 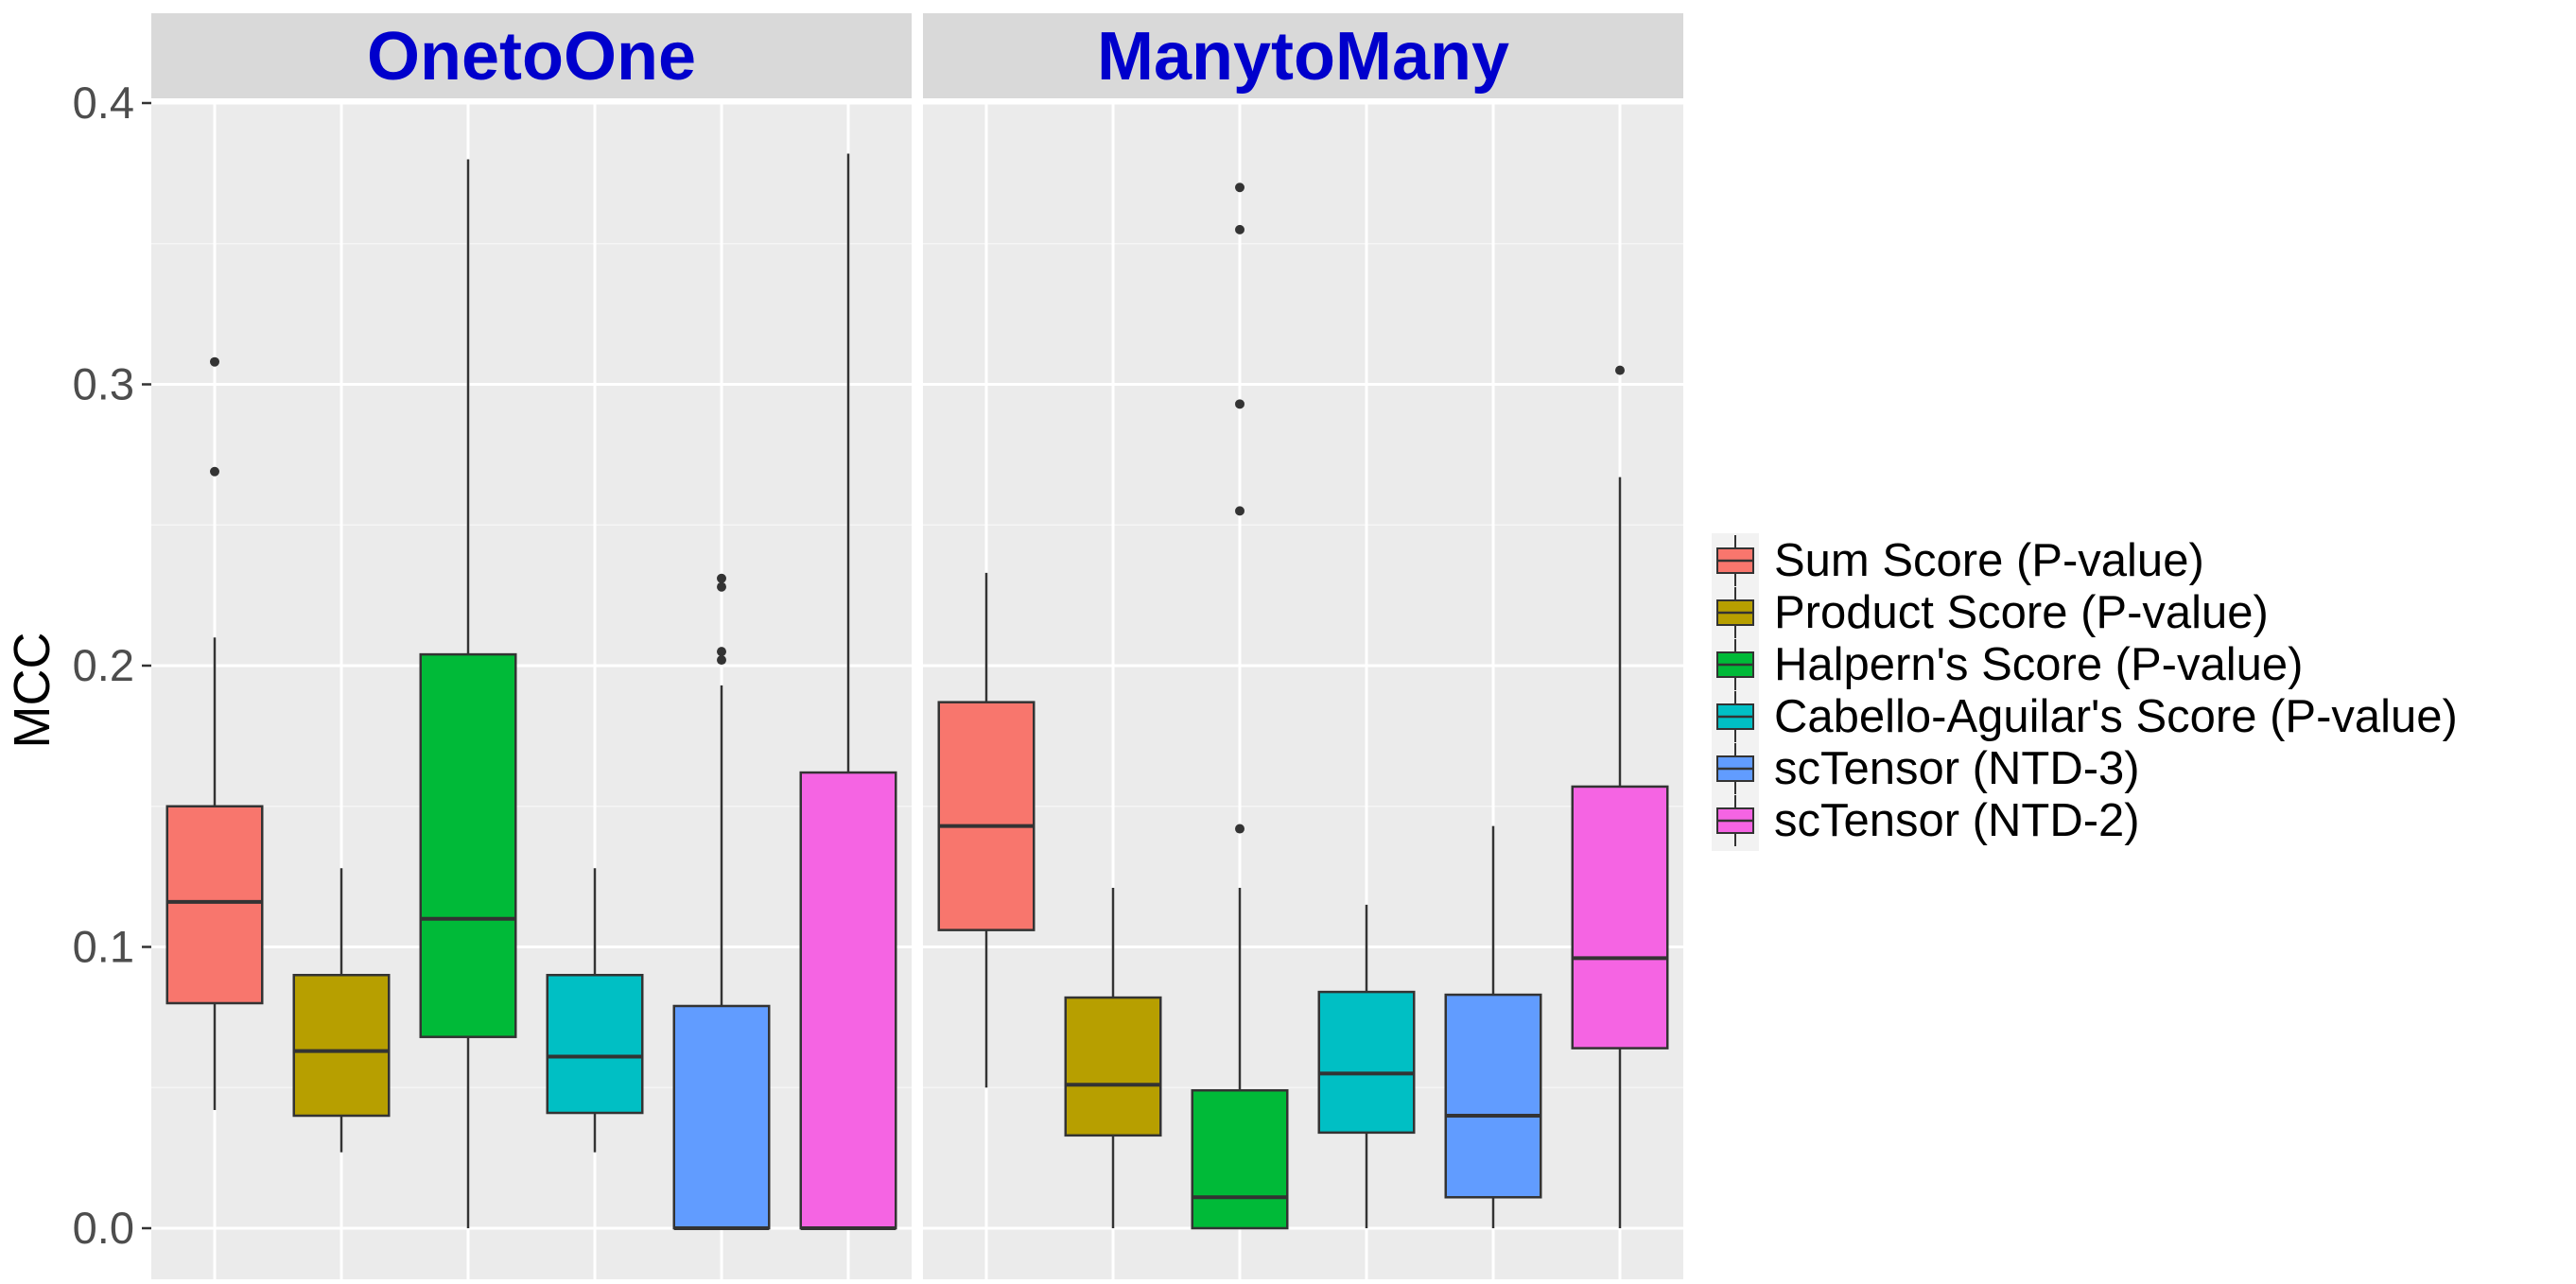 I want to click on facet-title: OnetoOne, so click(x=531, y=57).